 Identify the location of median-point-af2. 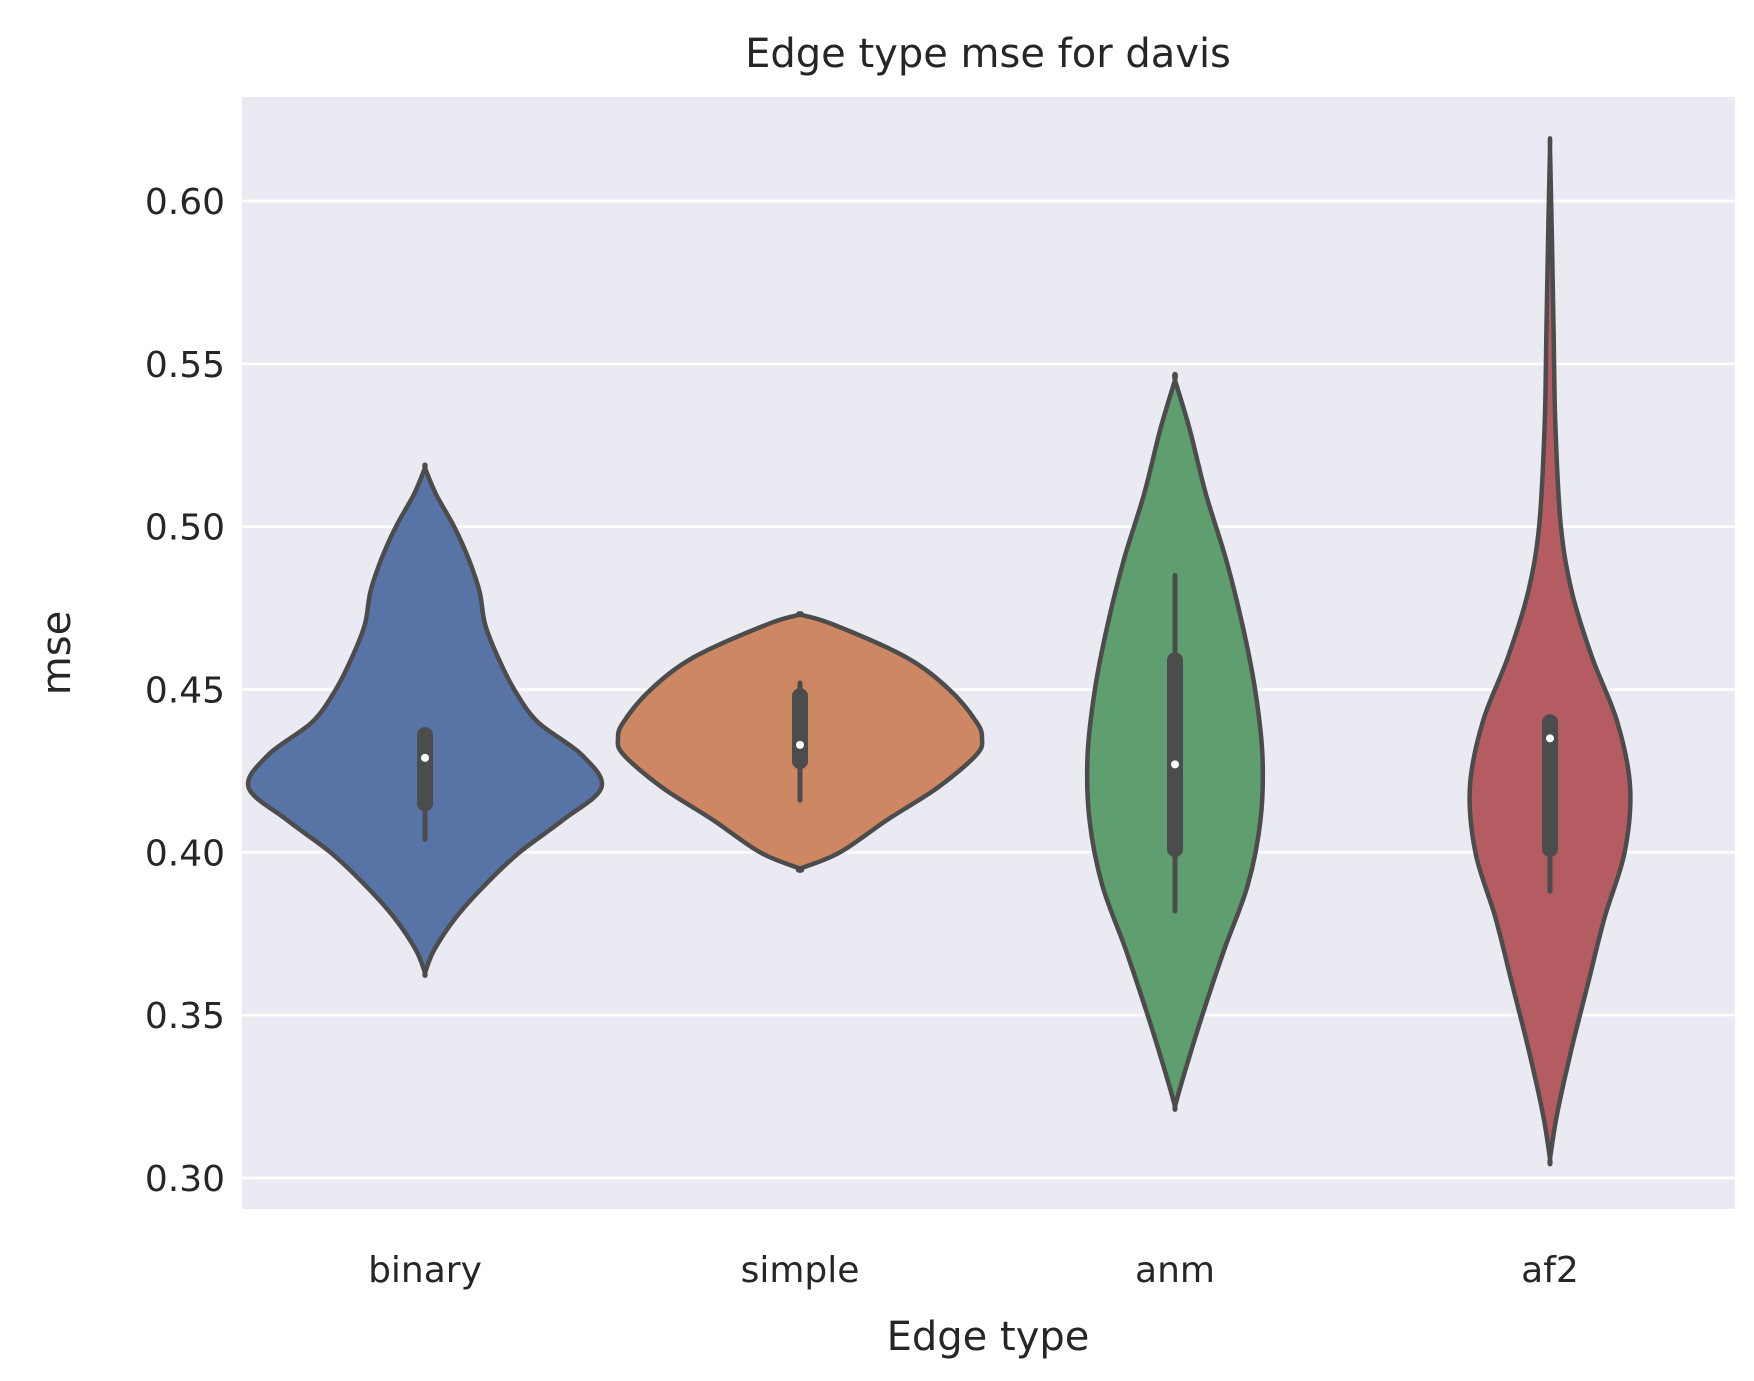
(1550, 738).